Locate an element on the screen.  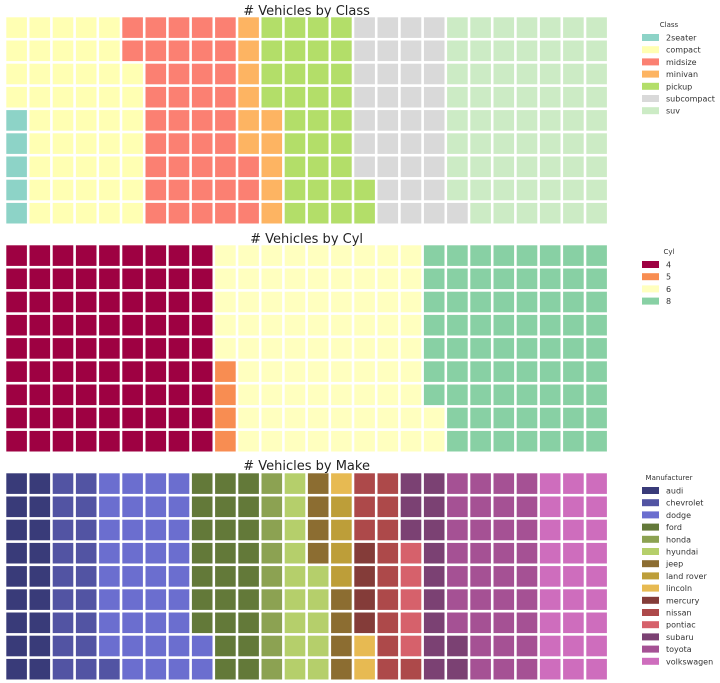
waffle-cell-chevrolet is located at coordinates (86, 530).